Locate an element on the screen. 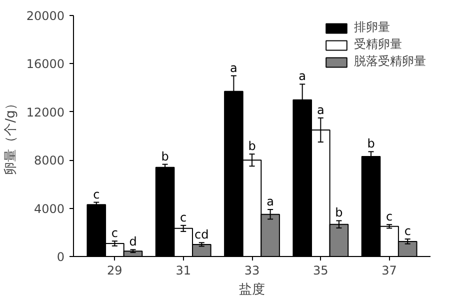 This screenshot has width=450, height=304. y-tick-label: 8000 is located at coordinates (49, 161).